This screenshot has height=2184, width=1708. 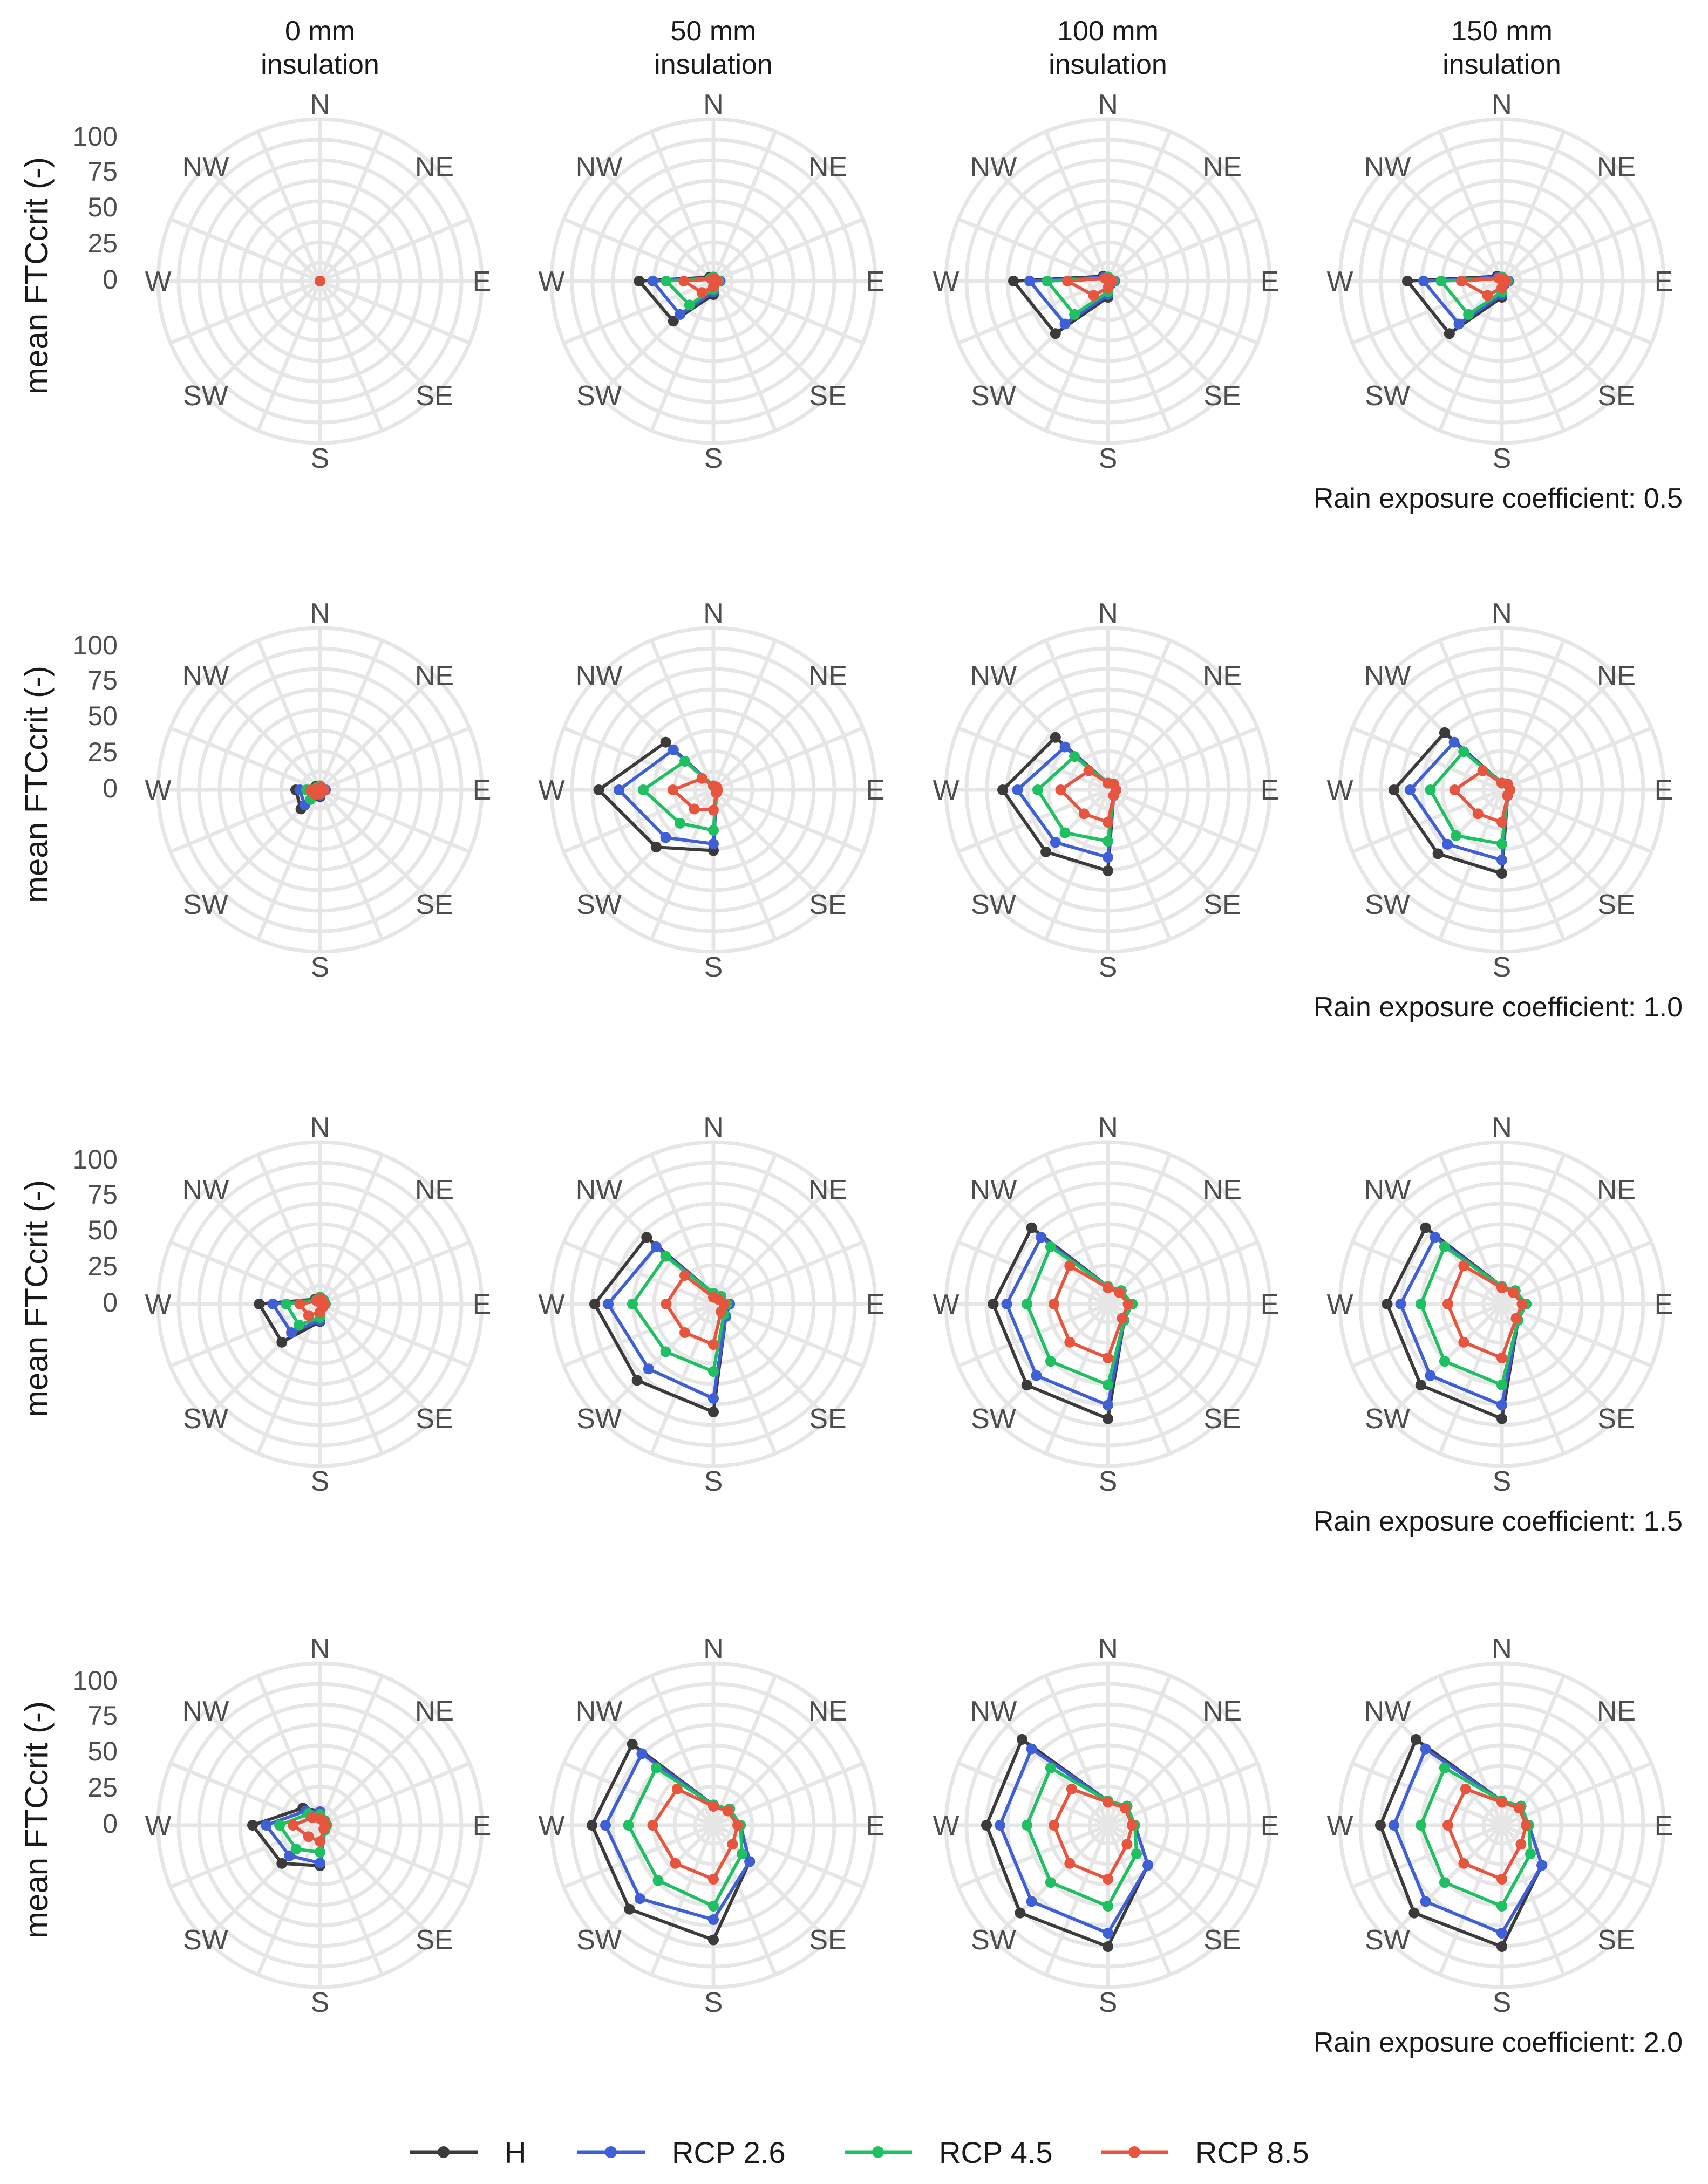 What do you see at coordinates (102, 1716) in the screenshot?
I see `radial-tick-label: 75` at bounding box center [102, 1716].